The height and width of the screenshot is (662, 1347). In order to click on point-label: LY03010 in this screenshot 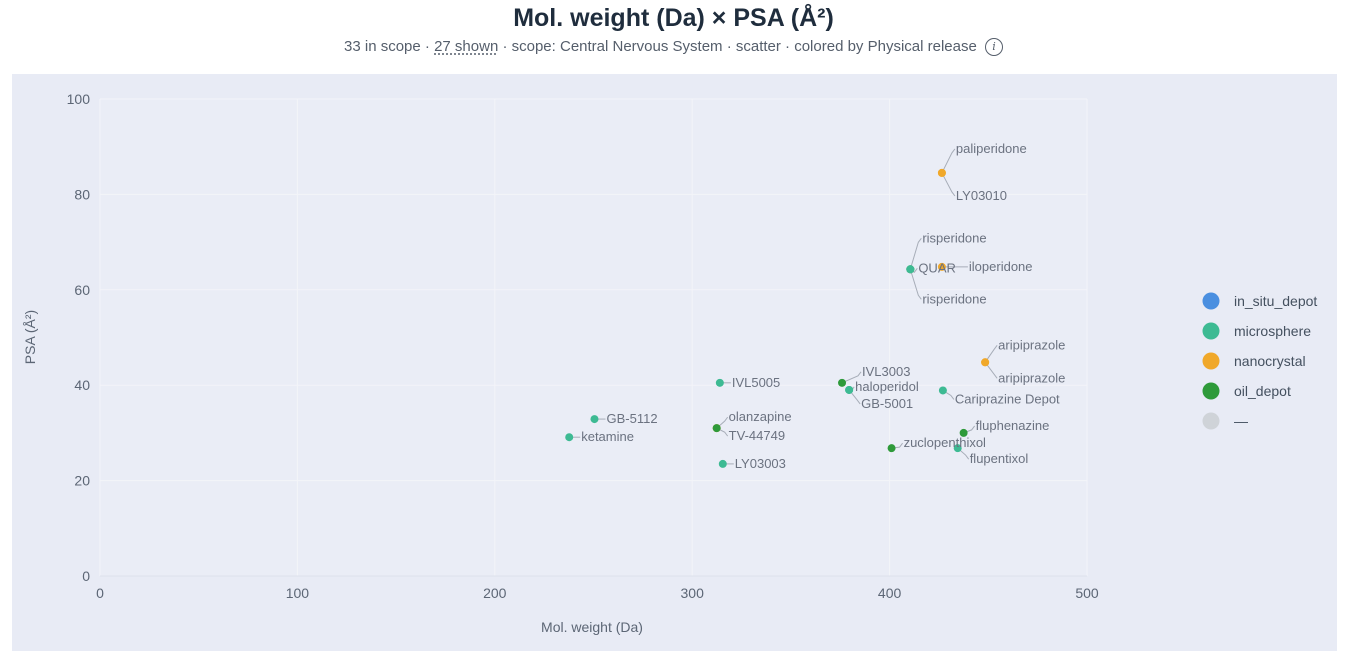, I will do `click(981, 195)`.